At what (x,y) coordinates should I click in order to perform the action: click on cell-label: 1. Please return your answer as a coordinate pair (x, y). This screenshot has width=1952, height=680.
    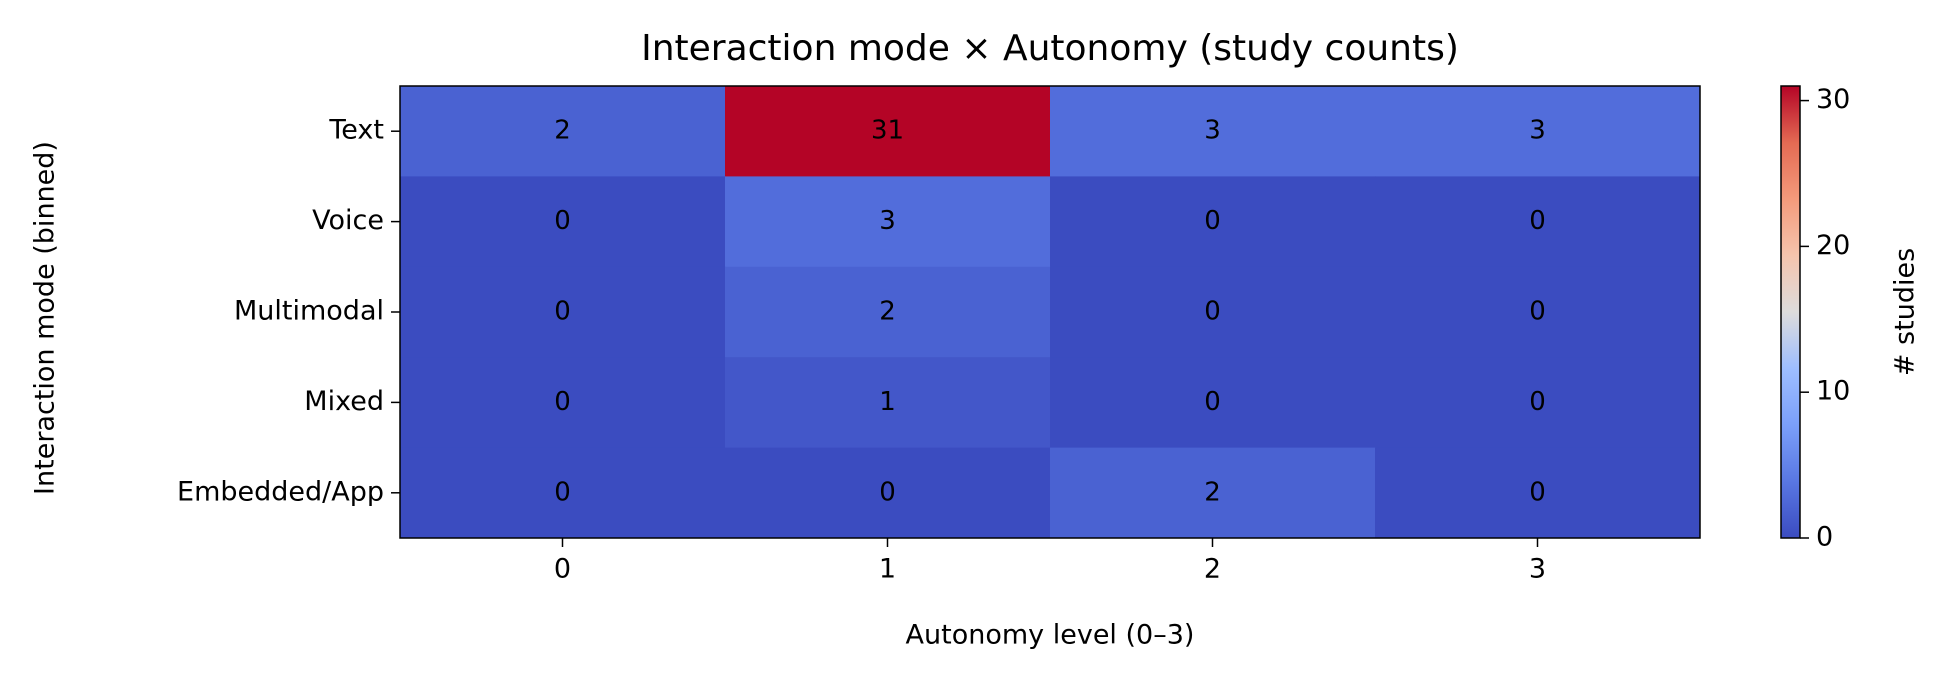
    Looking at the image, I should click on (887, 402).